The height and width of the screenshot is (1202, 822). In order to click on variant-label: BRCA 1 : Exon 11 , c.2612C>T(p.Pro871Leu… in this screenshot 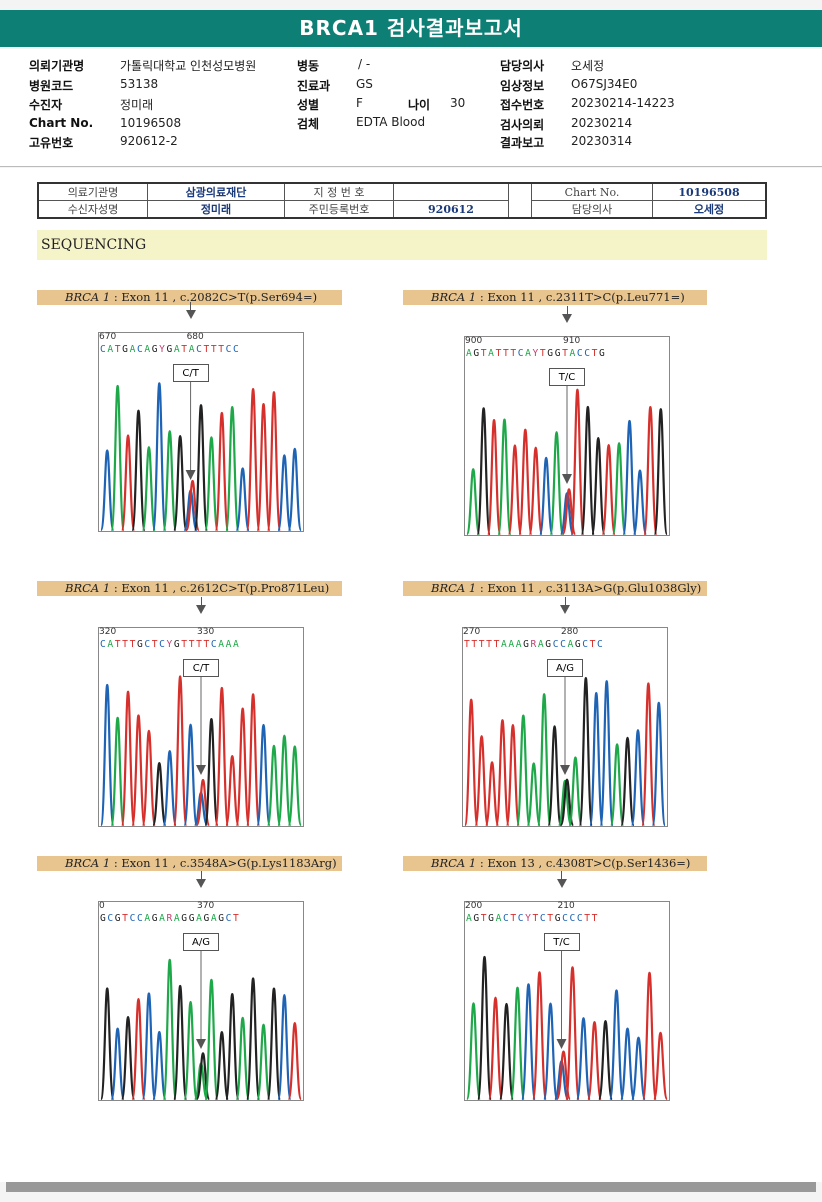, I will do `click(189, 588)`.